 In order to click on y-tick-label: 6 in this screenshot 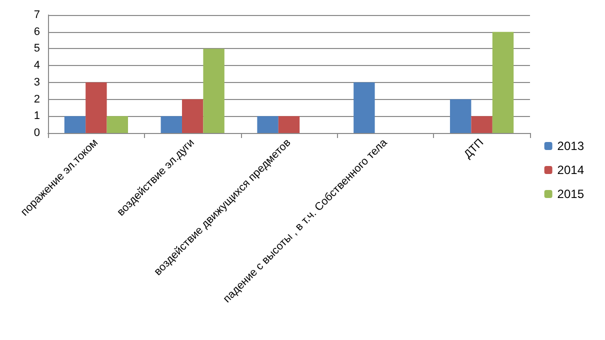, I will do `click(37, 32)`.